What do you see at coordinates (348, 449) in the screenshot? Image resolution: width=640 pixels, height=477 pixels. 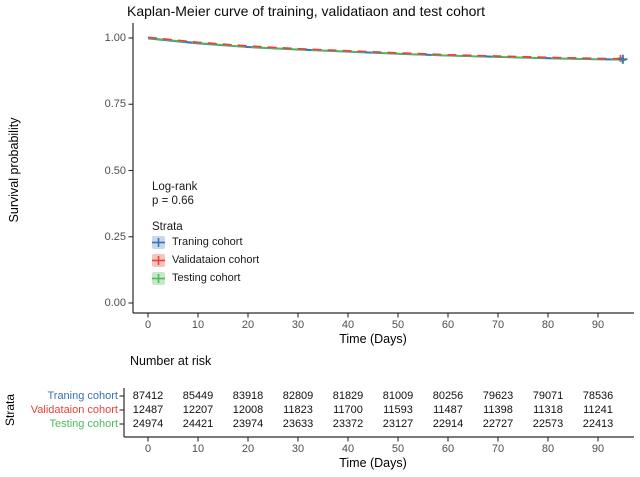 I see `risk-x-tick-label: 40` at bounding box center [348, 449].